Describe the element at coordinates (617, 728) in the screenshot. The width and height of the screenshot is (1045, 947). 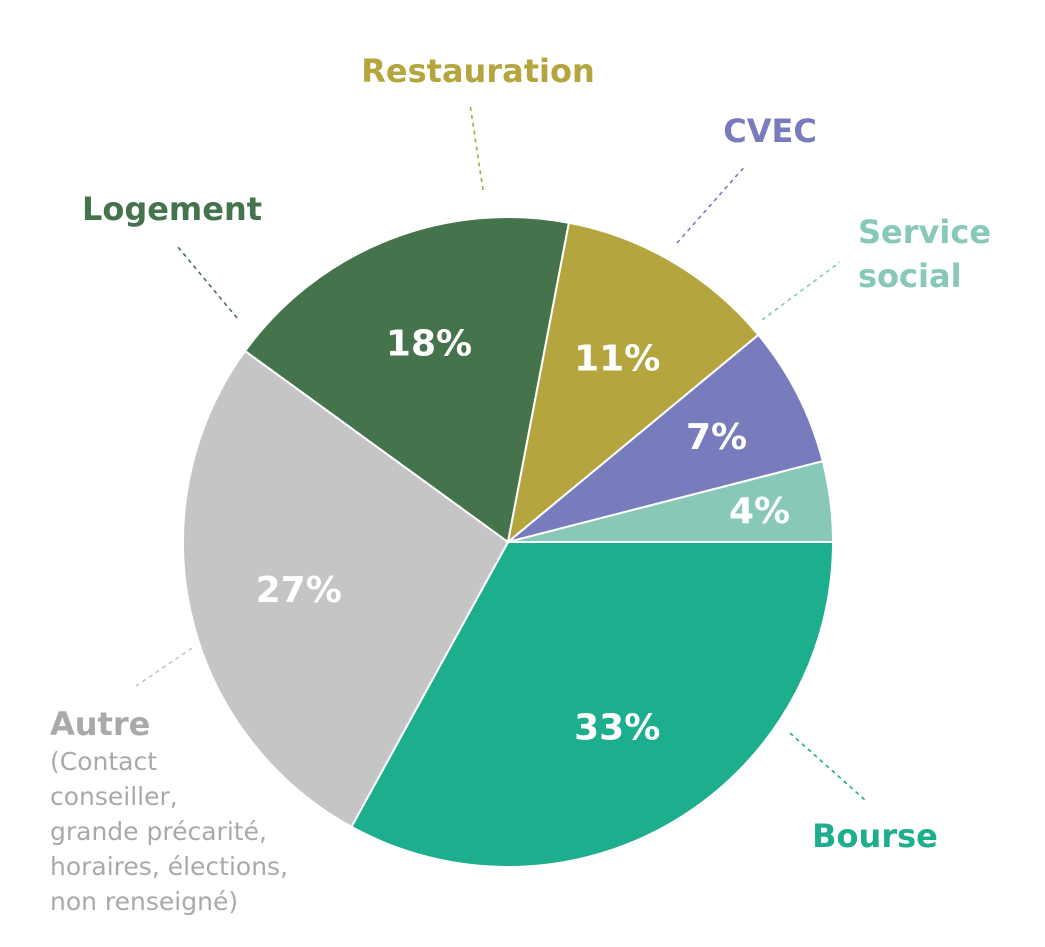
I see `percentage-label-bourse: 33%` at that location.